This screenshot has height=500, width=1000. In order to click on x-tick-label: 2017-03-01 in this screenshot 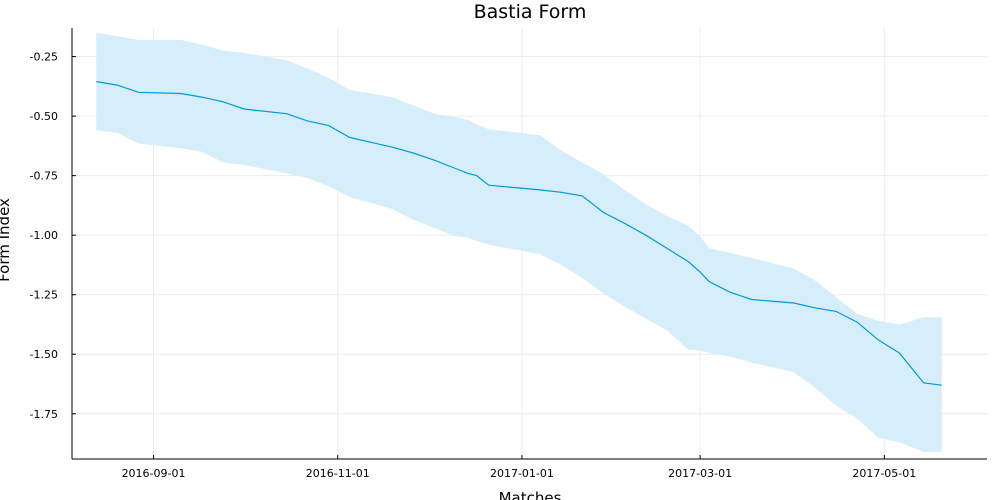, I will do `click(700, 473)`.